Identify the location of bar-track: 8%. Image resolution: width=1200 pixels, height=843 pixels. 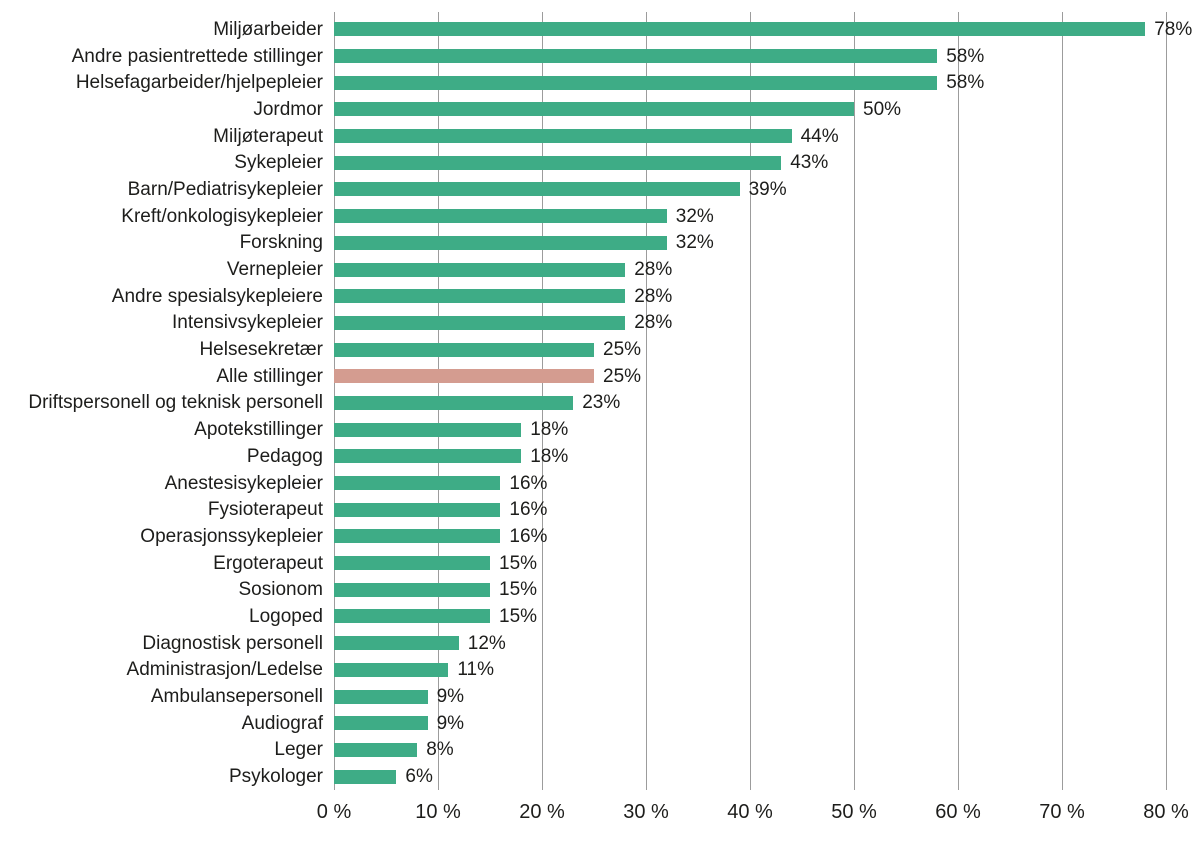
(750, 750).